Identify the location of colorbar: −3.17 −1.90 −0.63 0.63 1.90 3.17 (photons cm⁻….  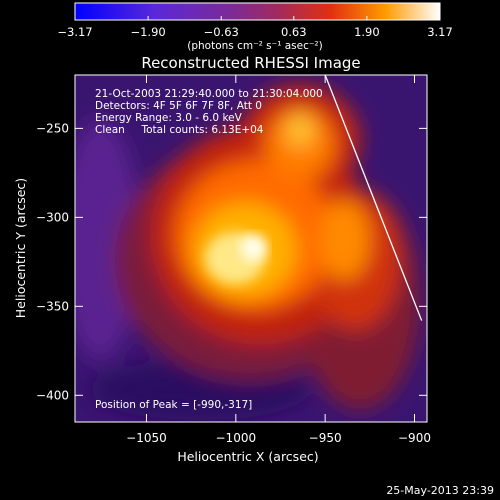
(255, 27).